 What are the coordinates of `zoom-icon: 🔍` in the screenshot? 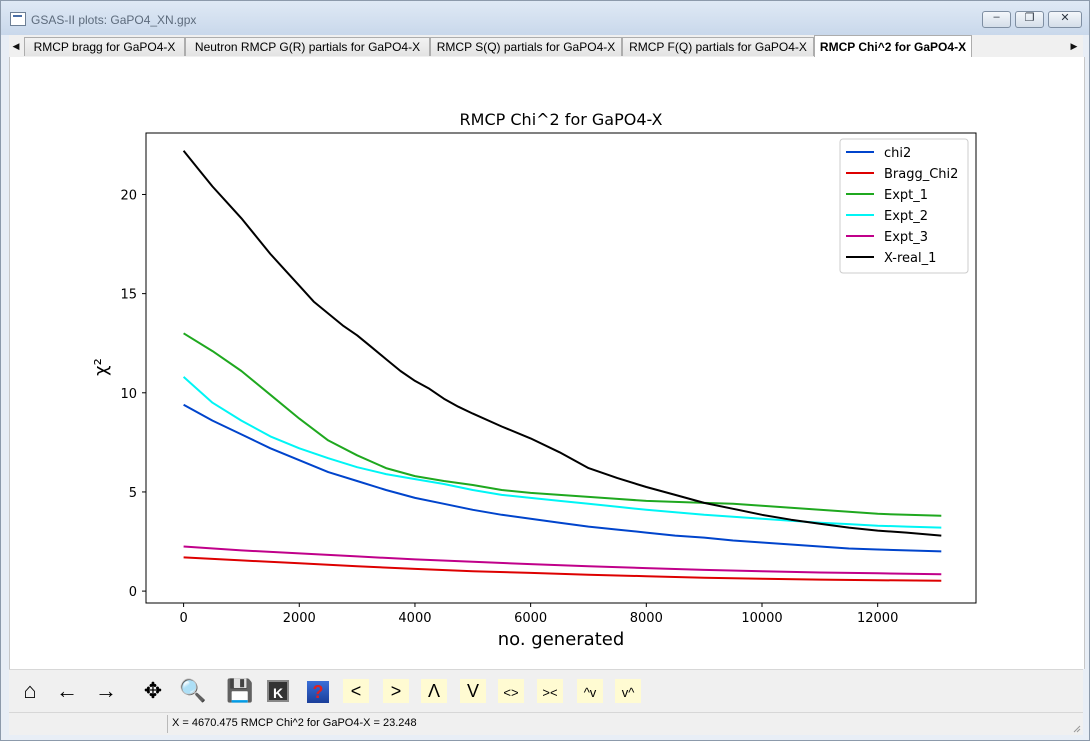 It's located at (193, 690).